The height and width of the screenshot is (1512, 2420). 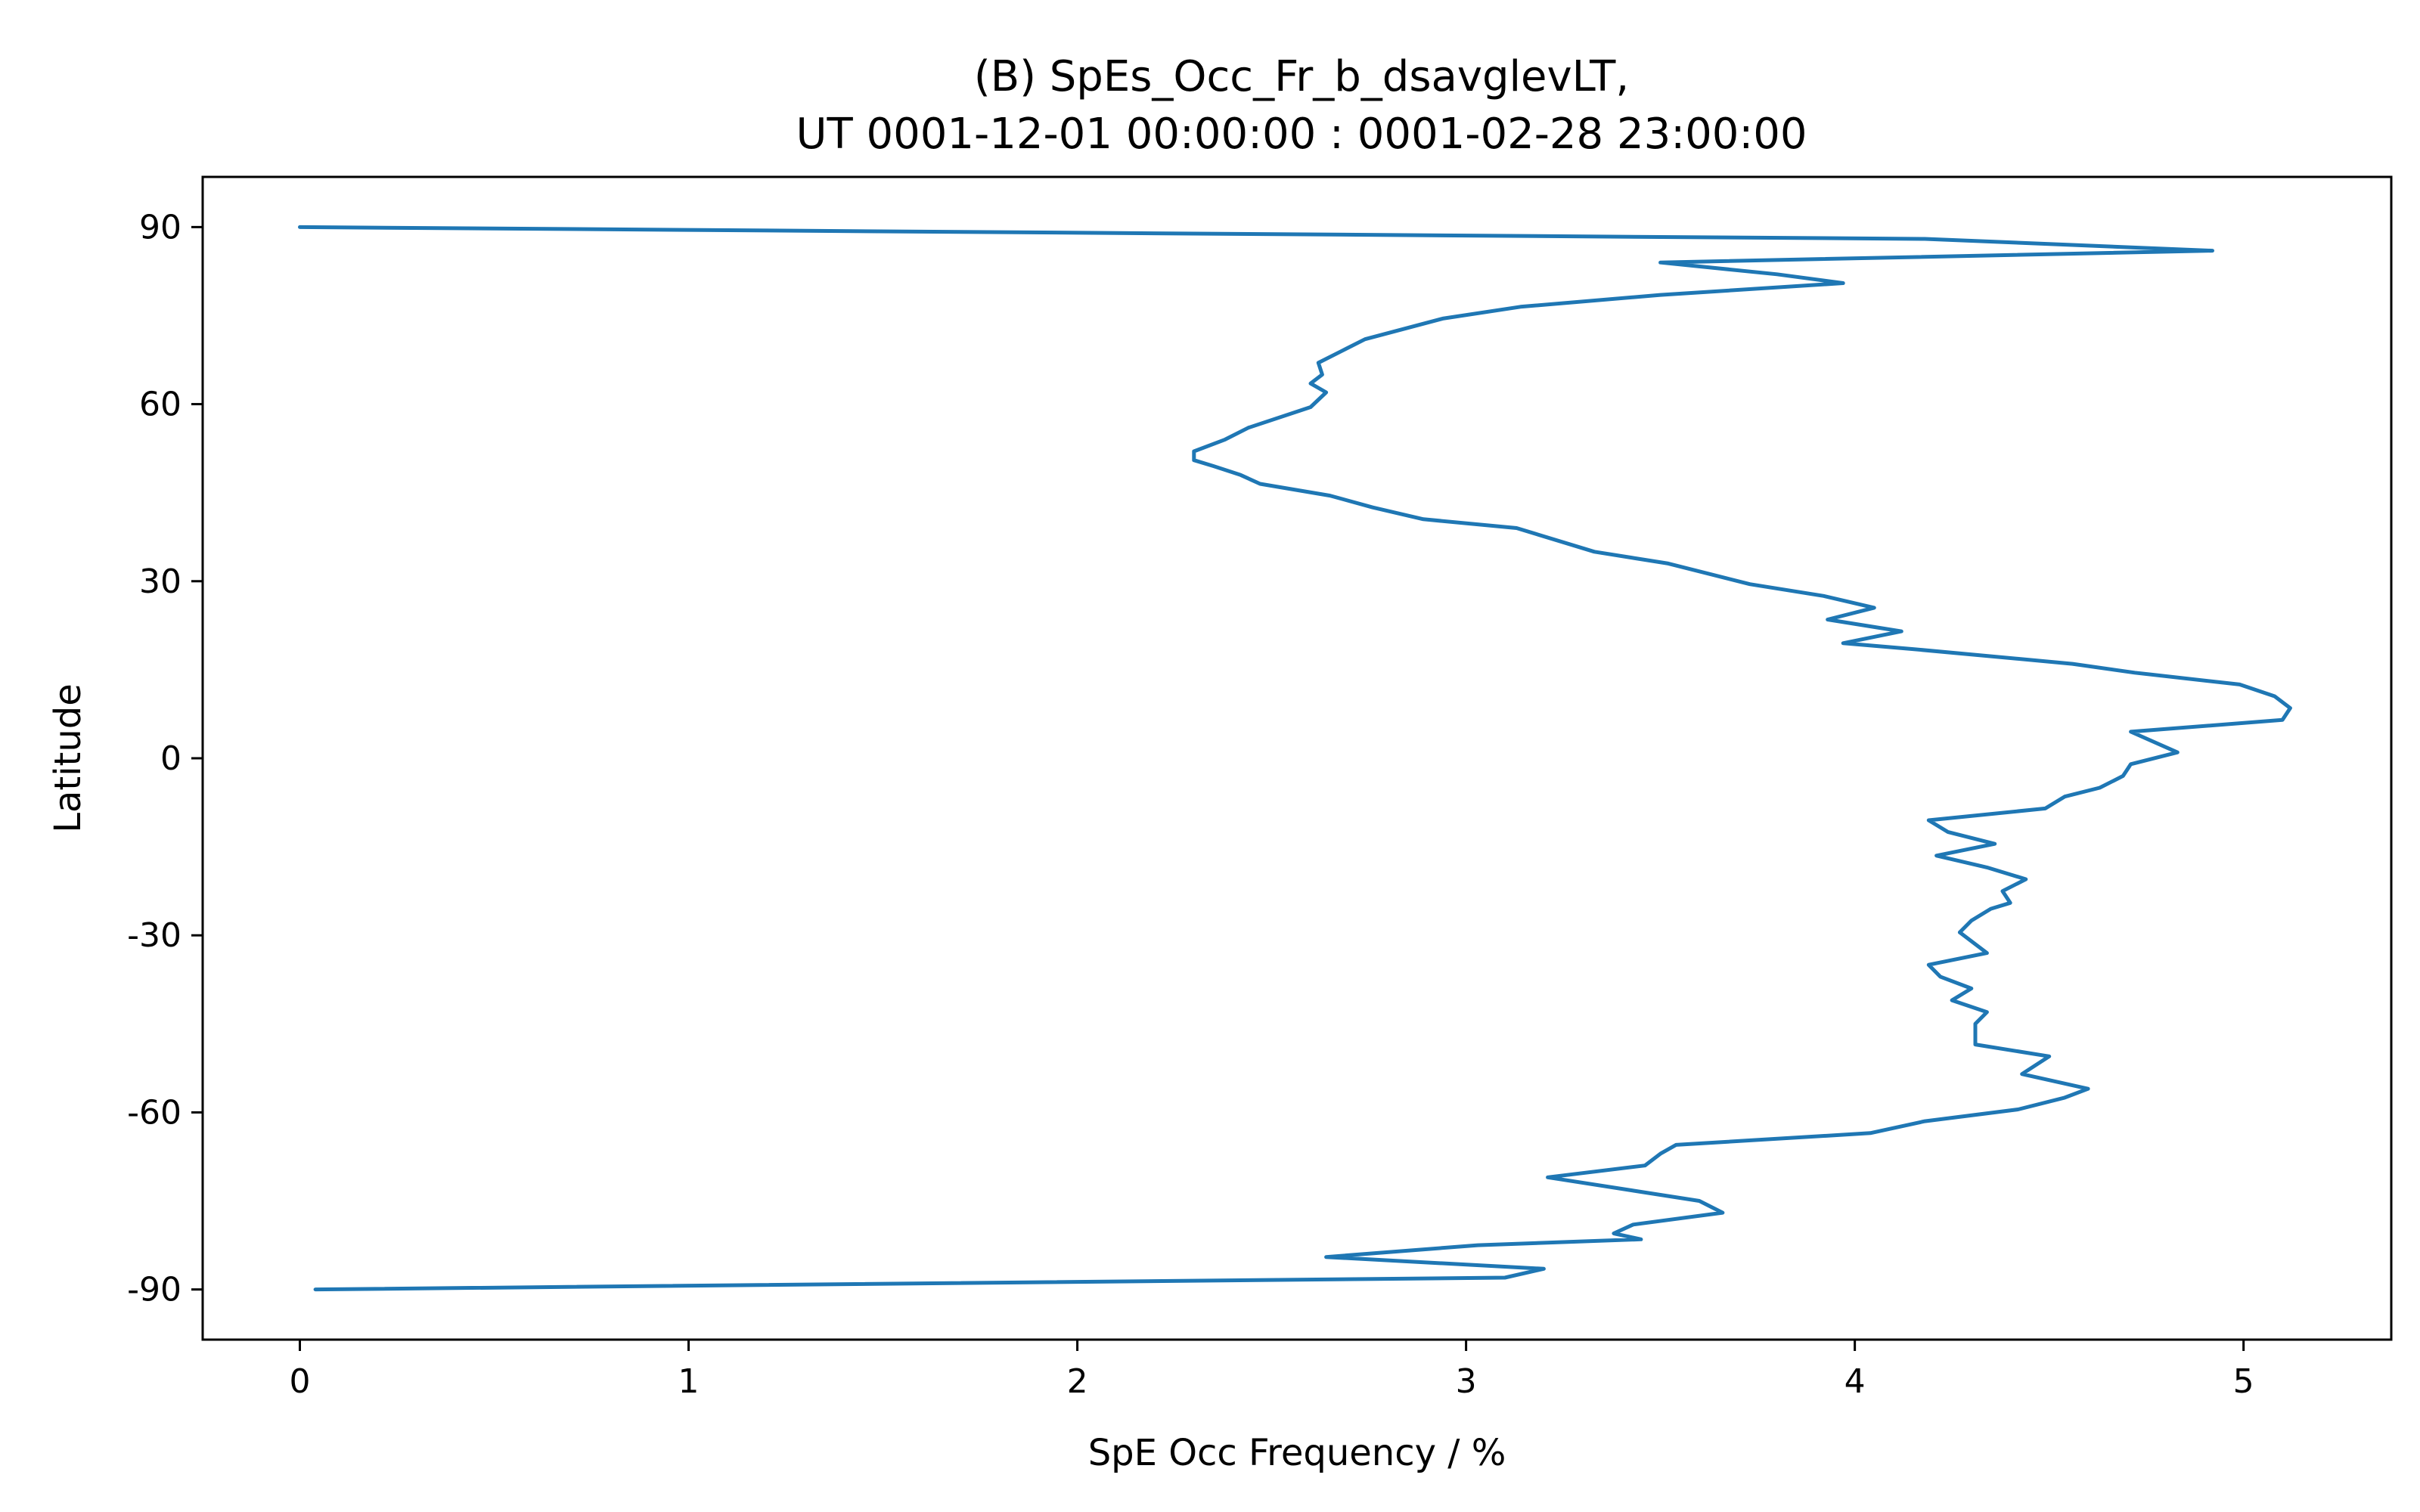 What do you see at coordinates (300, 1382) in the screenshot?
I see `x-tick-label: 0` at bounding box center [300, 1382].